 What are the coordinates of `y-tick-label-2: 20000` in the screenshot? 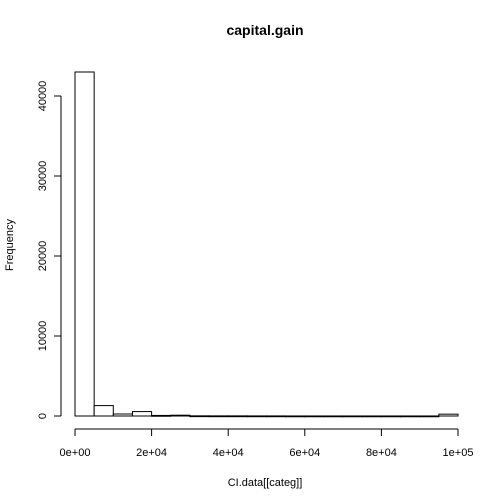 It's located at (43, 256).